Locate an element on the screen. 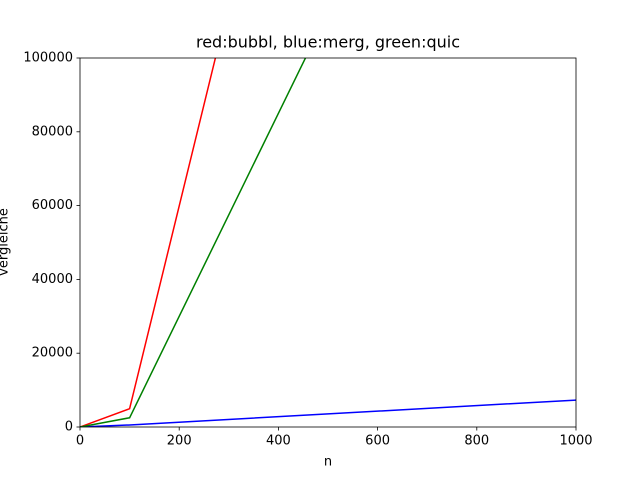 Image resolution: width=640 pixels, height=480 pixels. y-tick-label: 80000 is located at coordinates (52, 131).